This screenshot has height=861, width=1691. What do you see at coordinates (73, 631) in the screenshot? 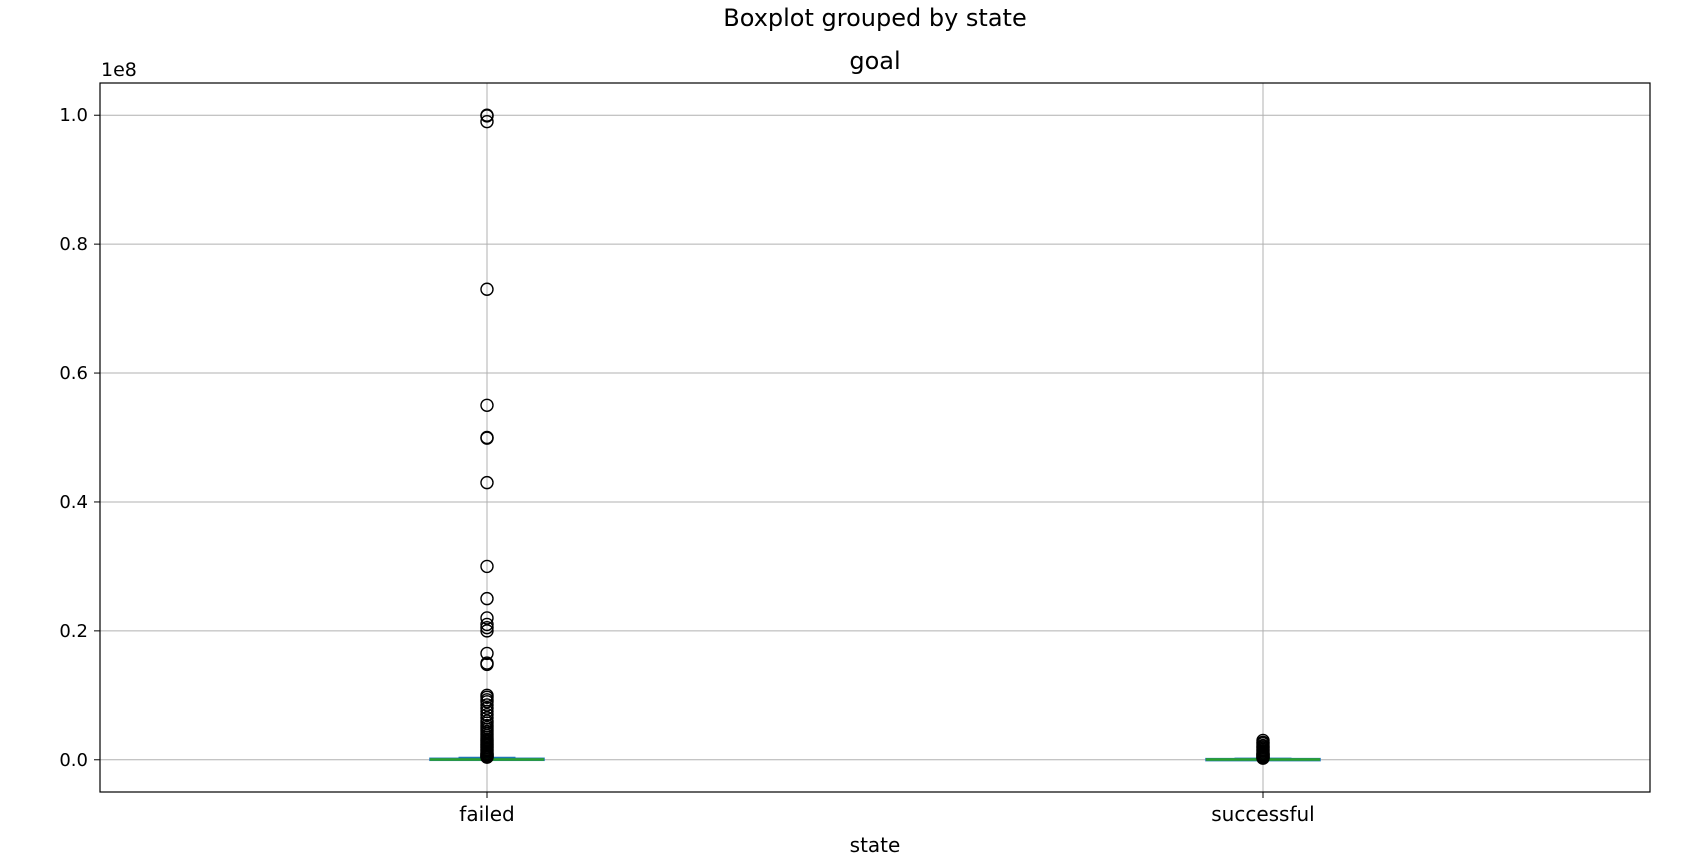
I see `y-tick-label: 0.2` at bounding box center [73, 631].